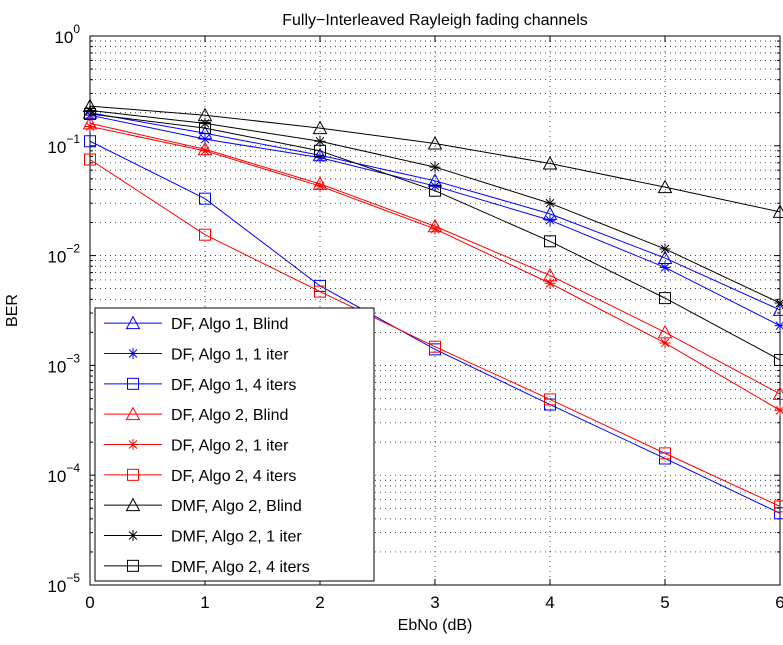  What do you see at coordinates (230, 355) in the screenshot?
I see `legend-label: DF, Algo 1, 1 iter` at bounding box center [230, 355].